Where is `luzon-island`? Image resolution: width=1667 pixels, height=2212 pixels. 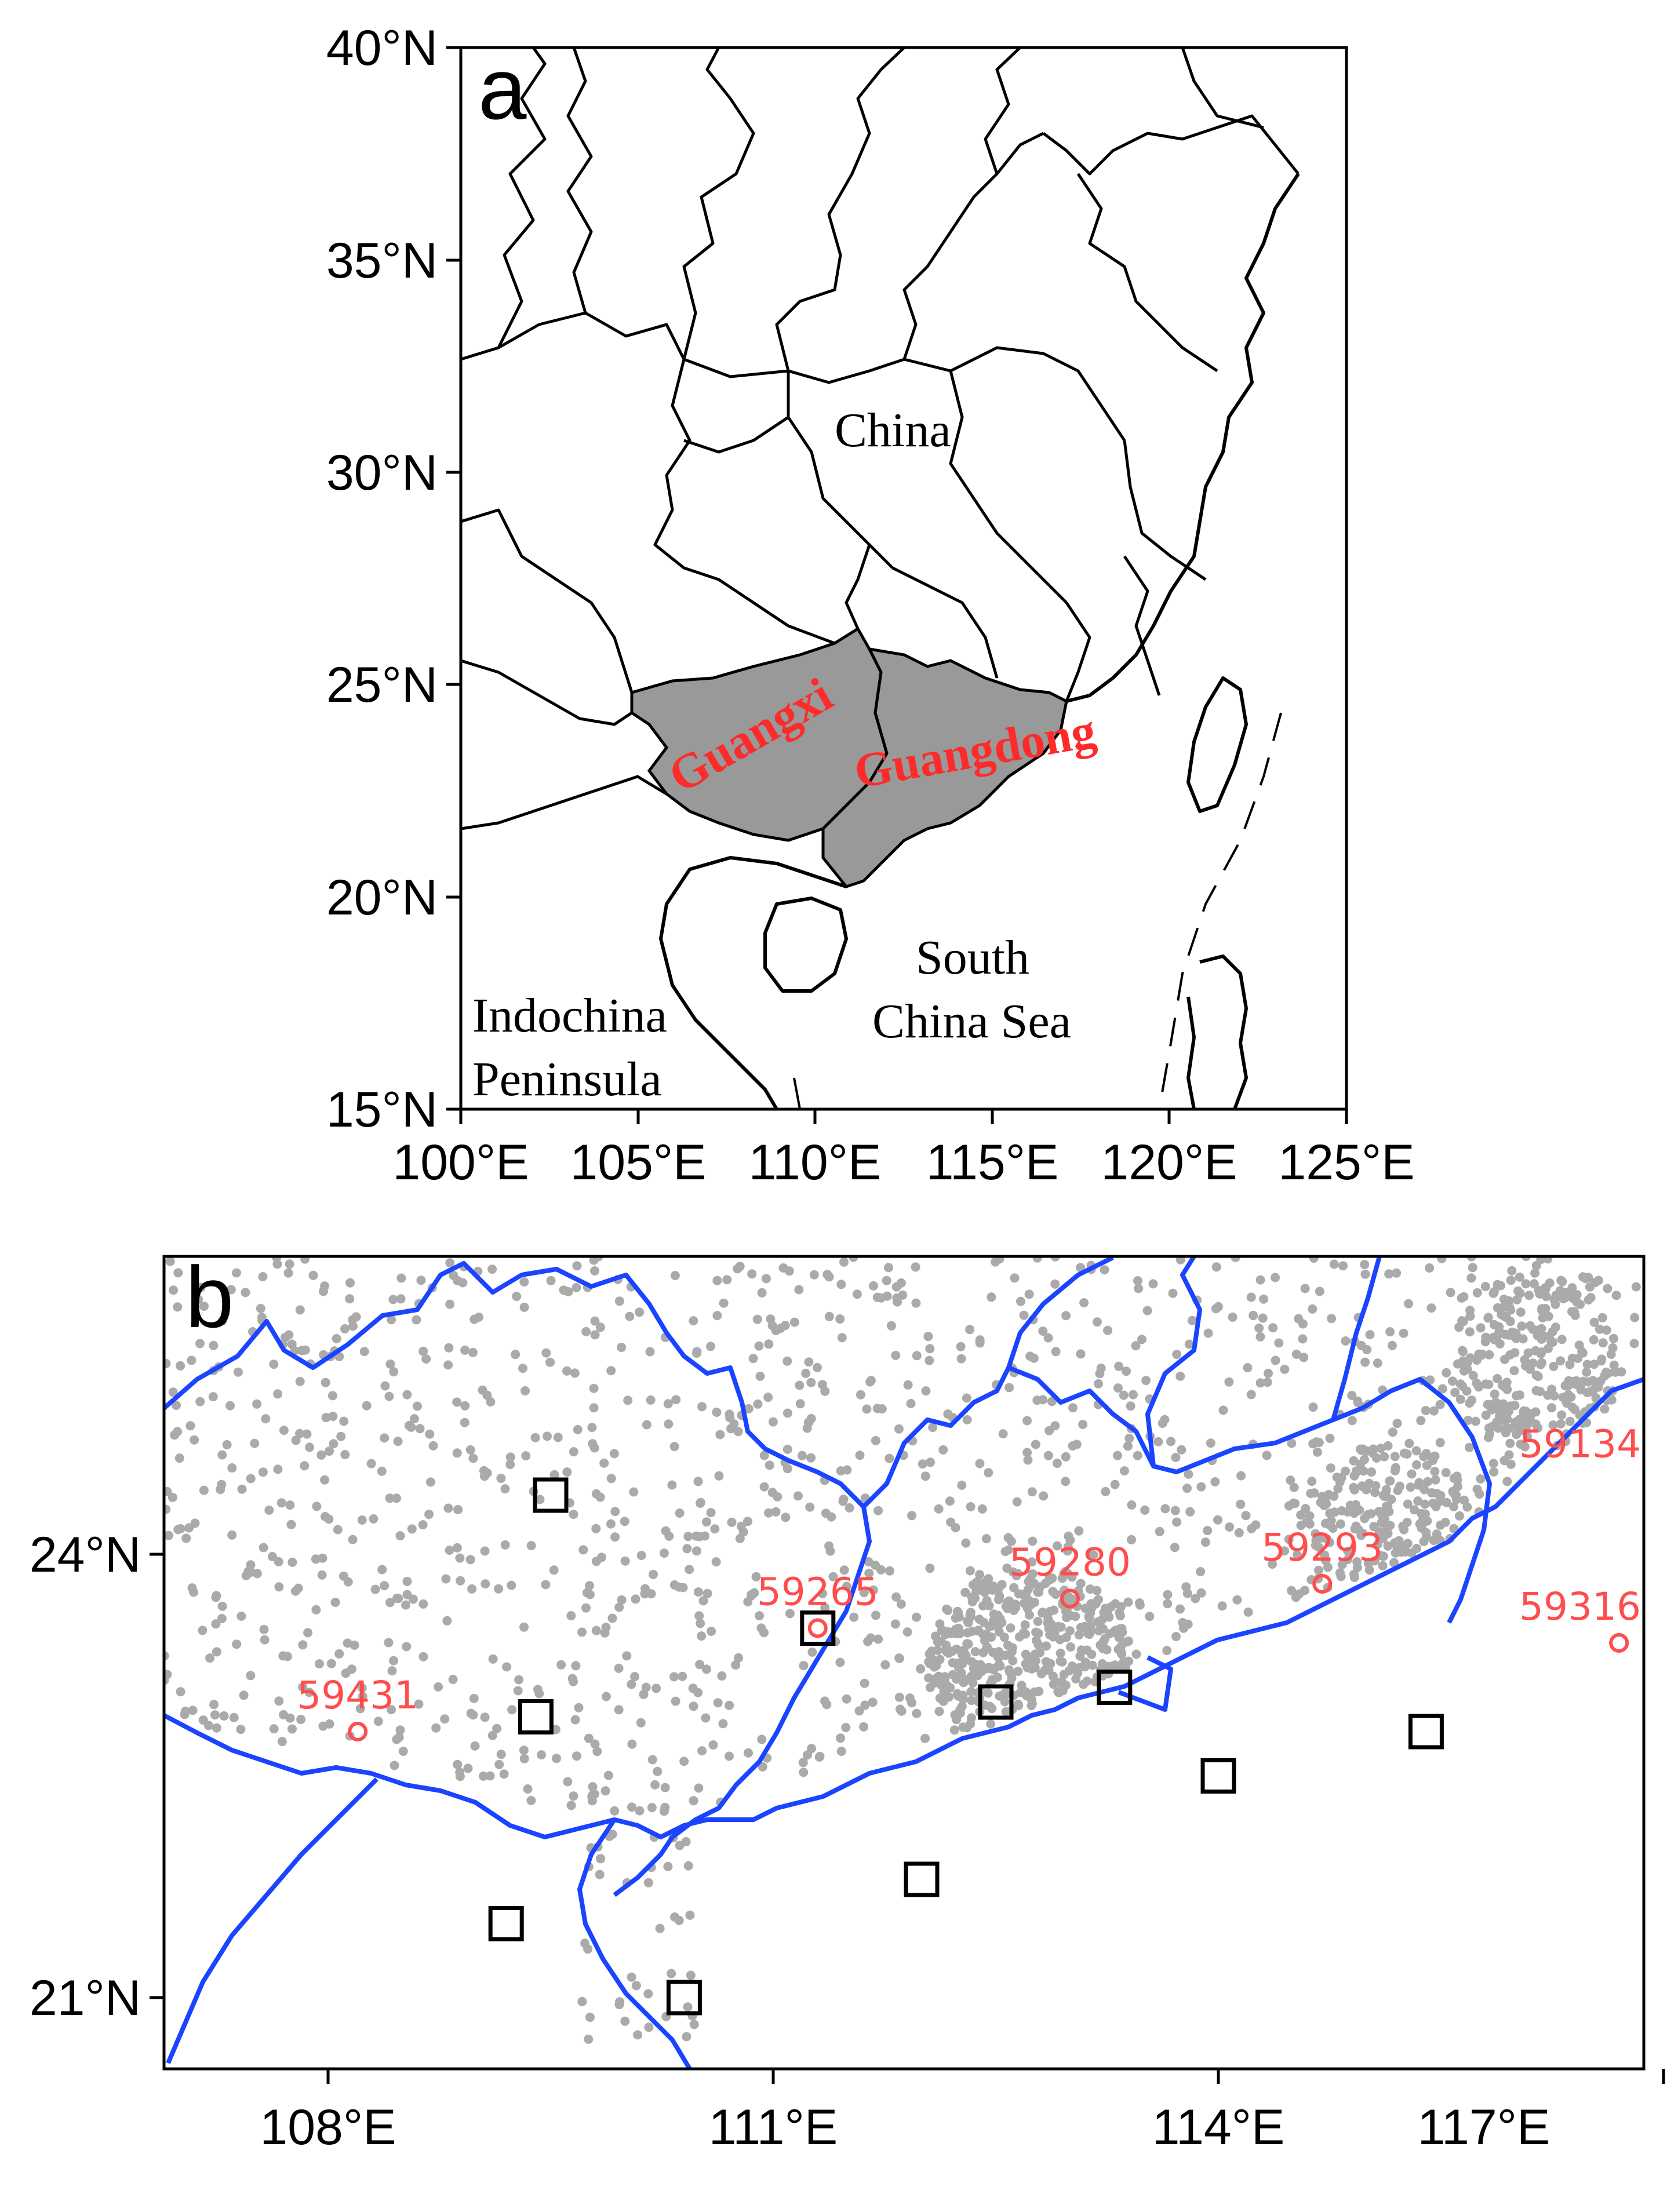 luzon-island is located at coordinates (1217, 1032).